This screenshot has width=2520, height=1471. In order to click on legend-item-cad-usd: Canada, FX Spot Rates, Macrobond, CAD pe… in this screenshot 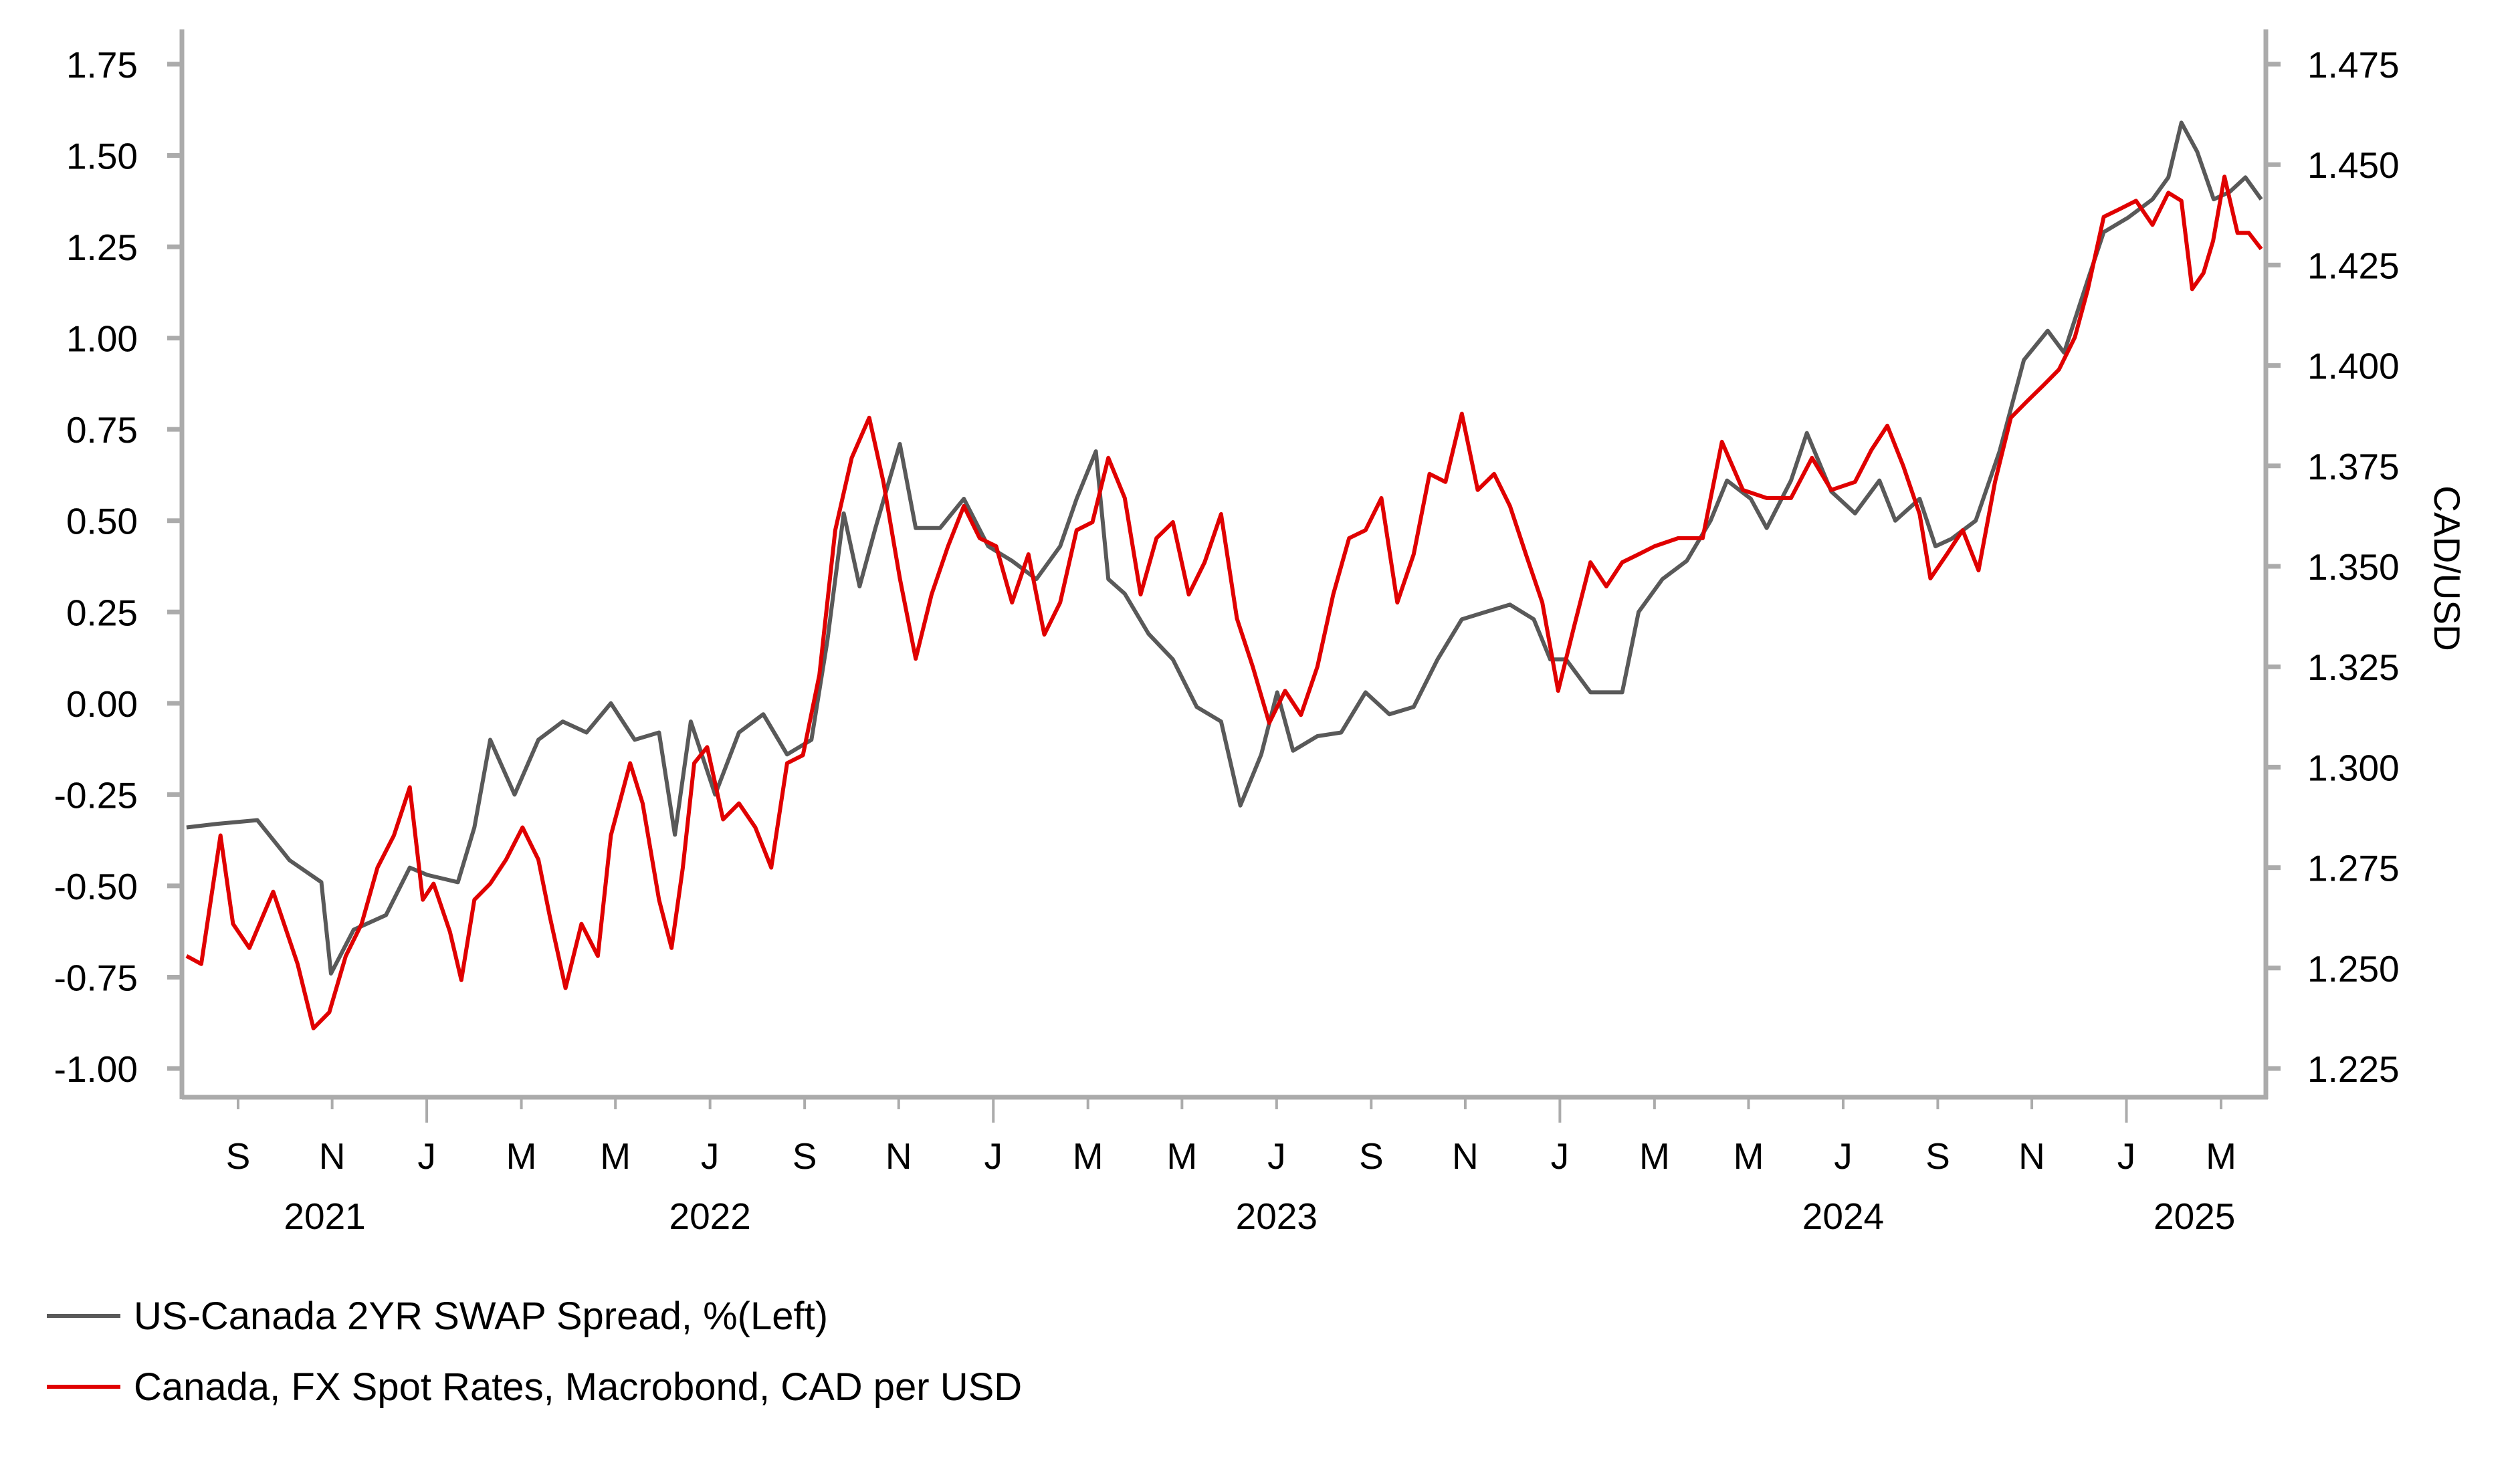, I will do `click(534, 1386)`.